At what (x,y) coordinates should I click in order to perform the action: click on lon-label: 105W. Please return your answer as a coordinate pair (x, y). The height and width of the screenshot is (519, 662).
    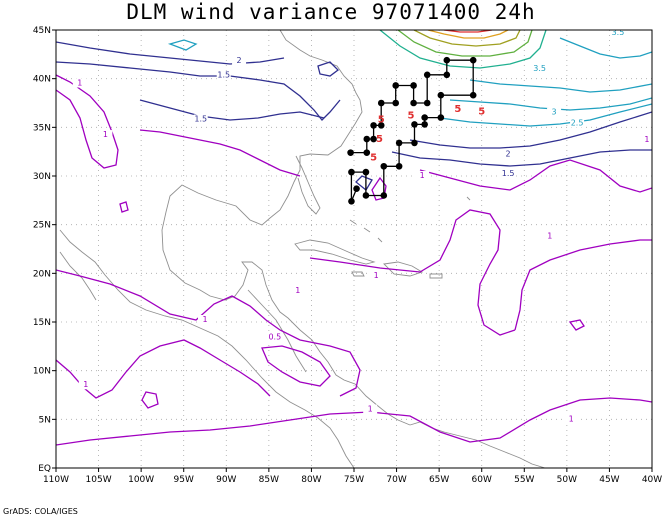
    Looking at the image, I should click on (99, 480).